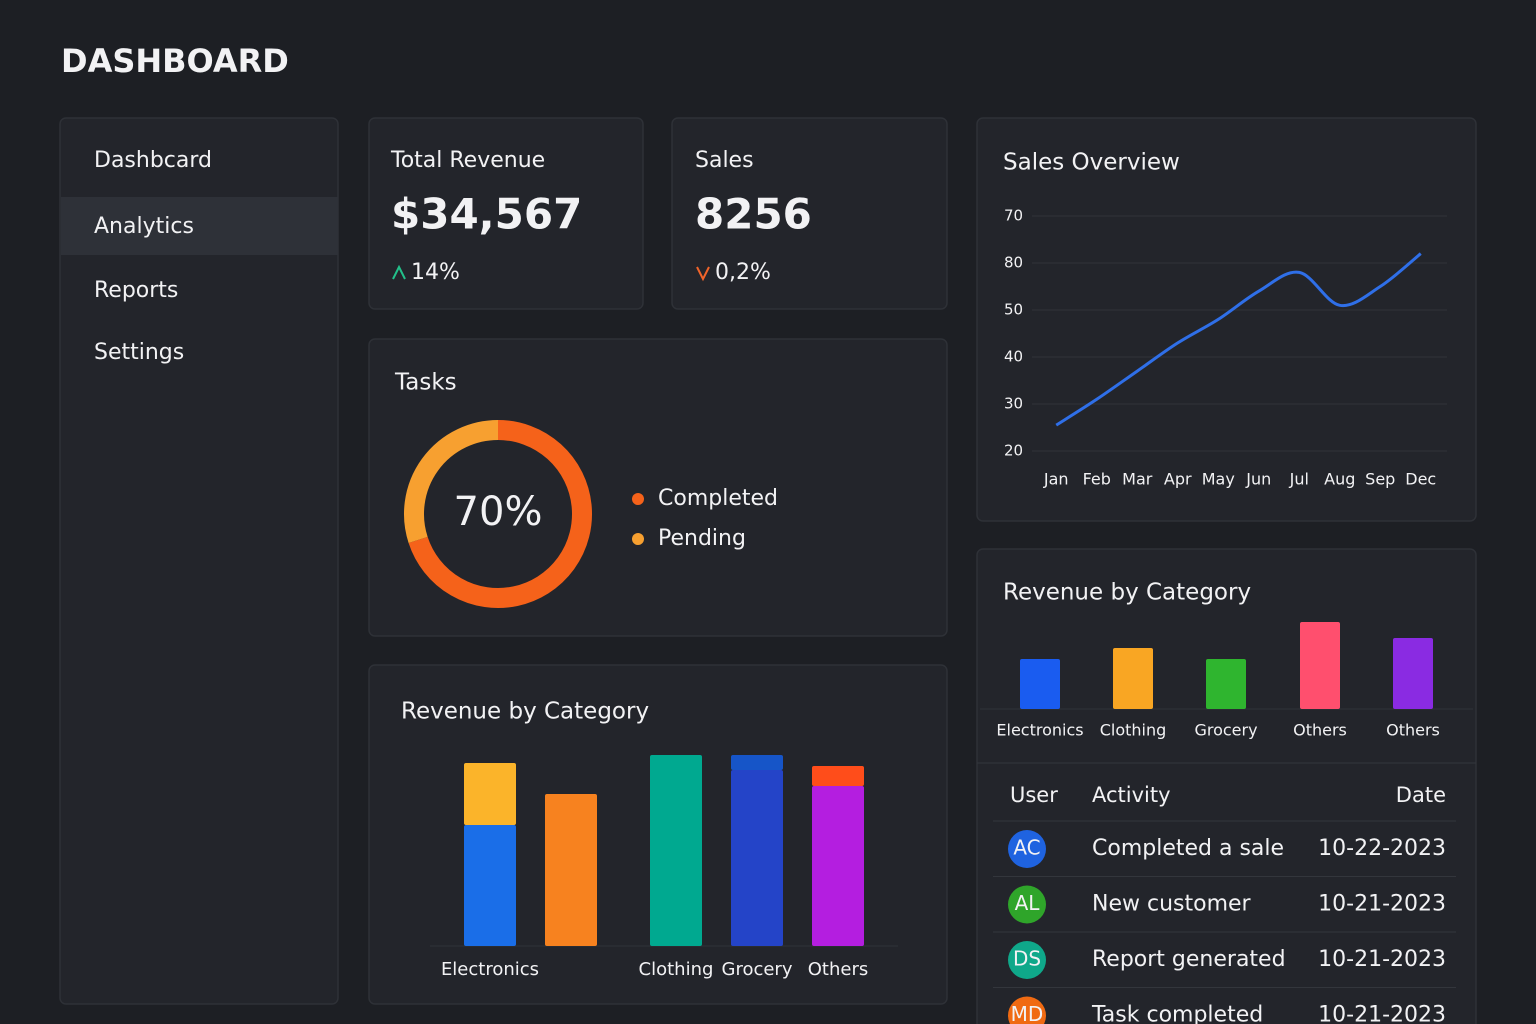 Image resolution: width=1536 pixels, height=1024 pixels. What do you see at coordinates (1013, 310) in the screenshot?
I see `y-tick-label: 50` at bounding box center [1013, 310].